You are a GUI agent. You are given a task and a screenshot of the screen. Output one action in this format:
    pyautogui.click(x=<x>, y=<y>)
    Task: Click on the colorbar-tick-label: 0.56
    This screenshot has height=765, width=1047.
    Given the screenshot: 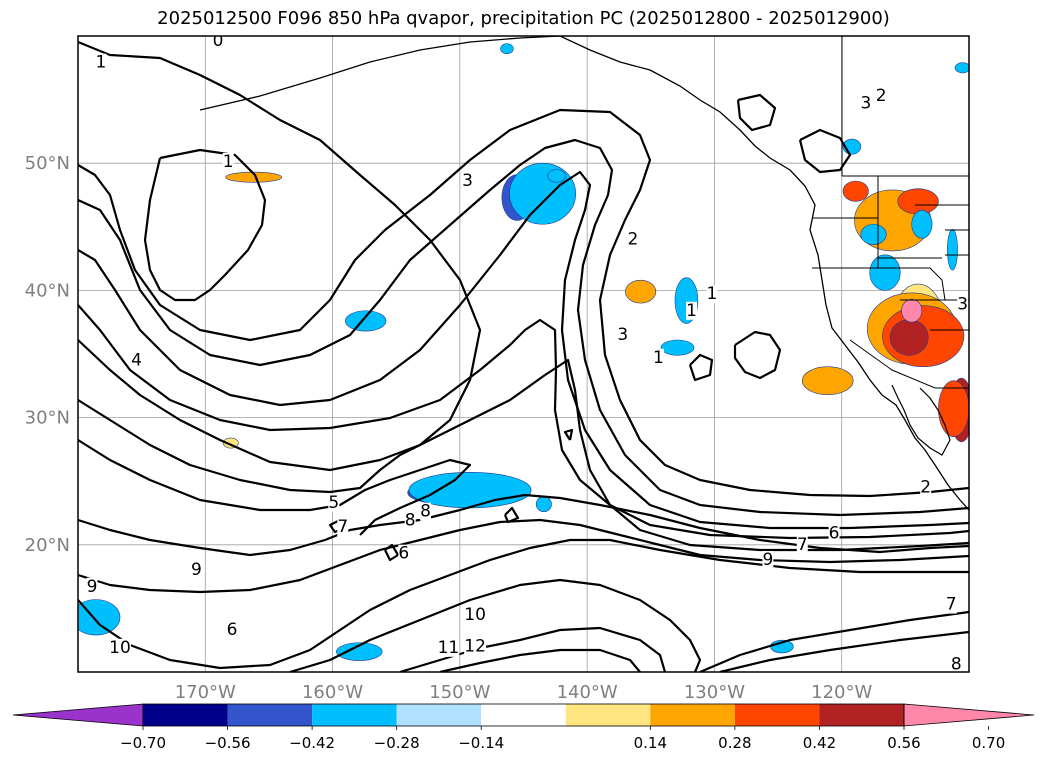 What is the action you would take?
    pyautogui.click(x=903, y=743)
    